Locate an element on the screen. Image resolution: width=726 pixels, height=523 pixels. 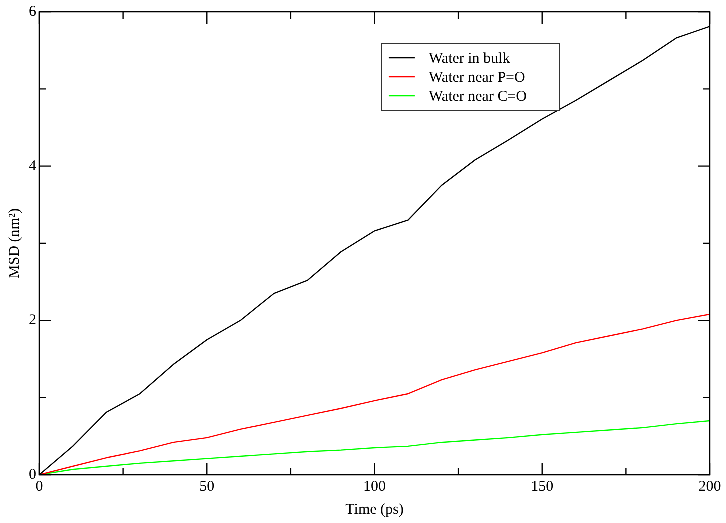
x-tick-label: 150 is located at coordinates (542, 486).